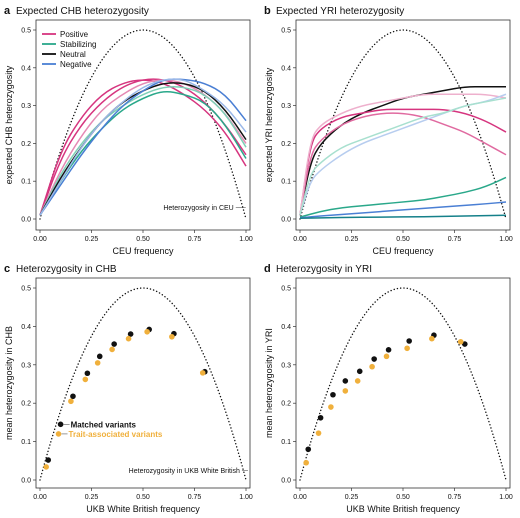  Describe the element at coordinates (198, 208) in the screenshot. I see `reference-annotation: Heterozygosity in CEU` at that location.